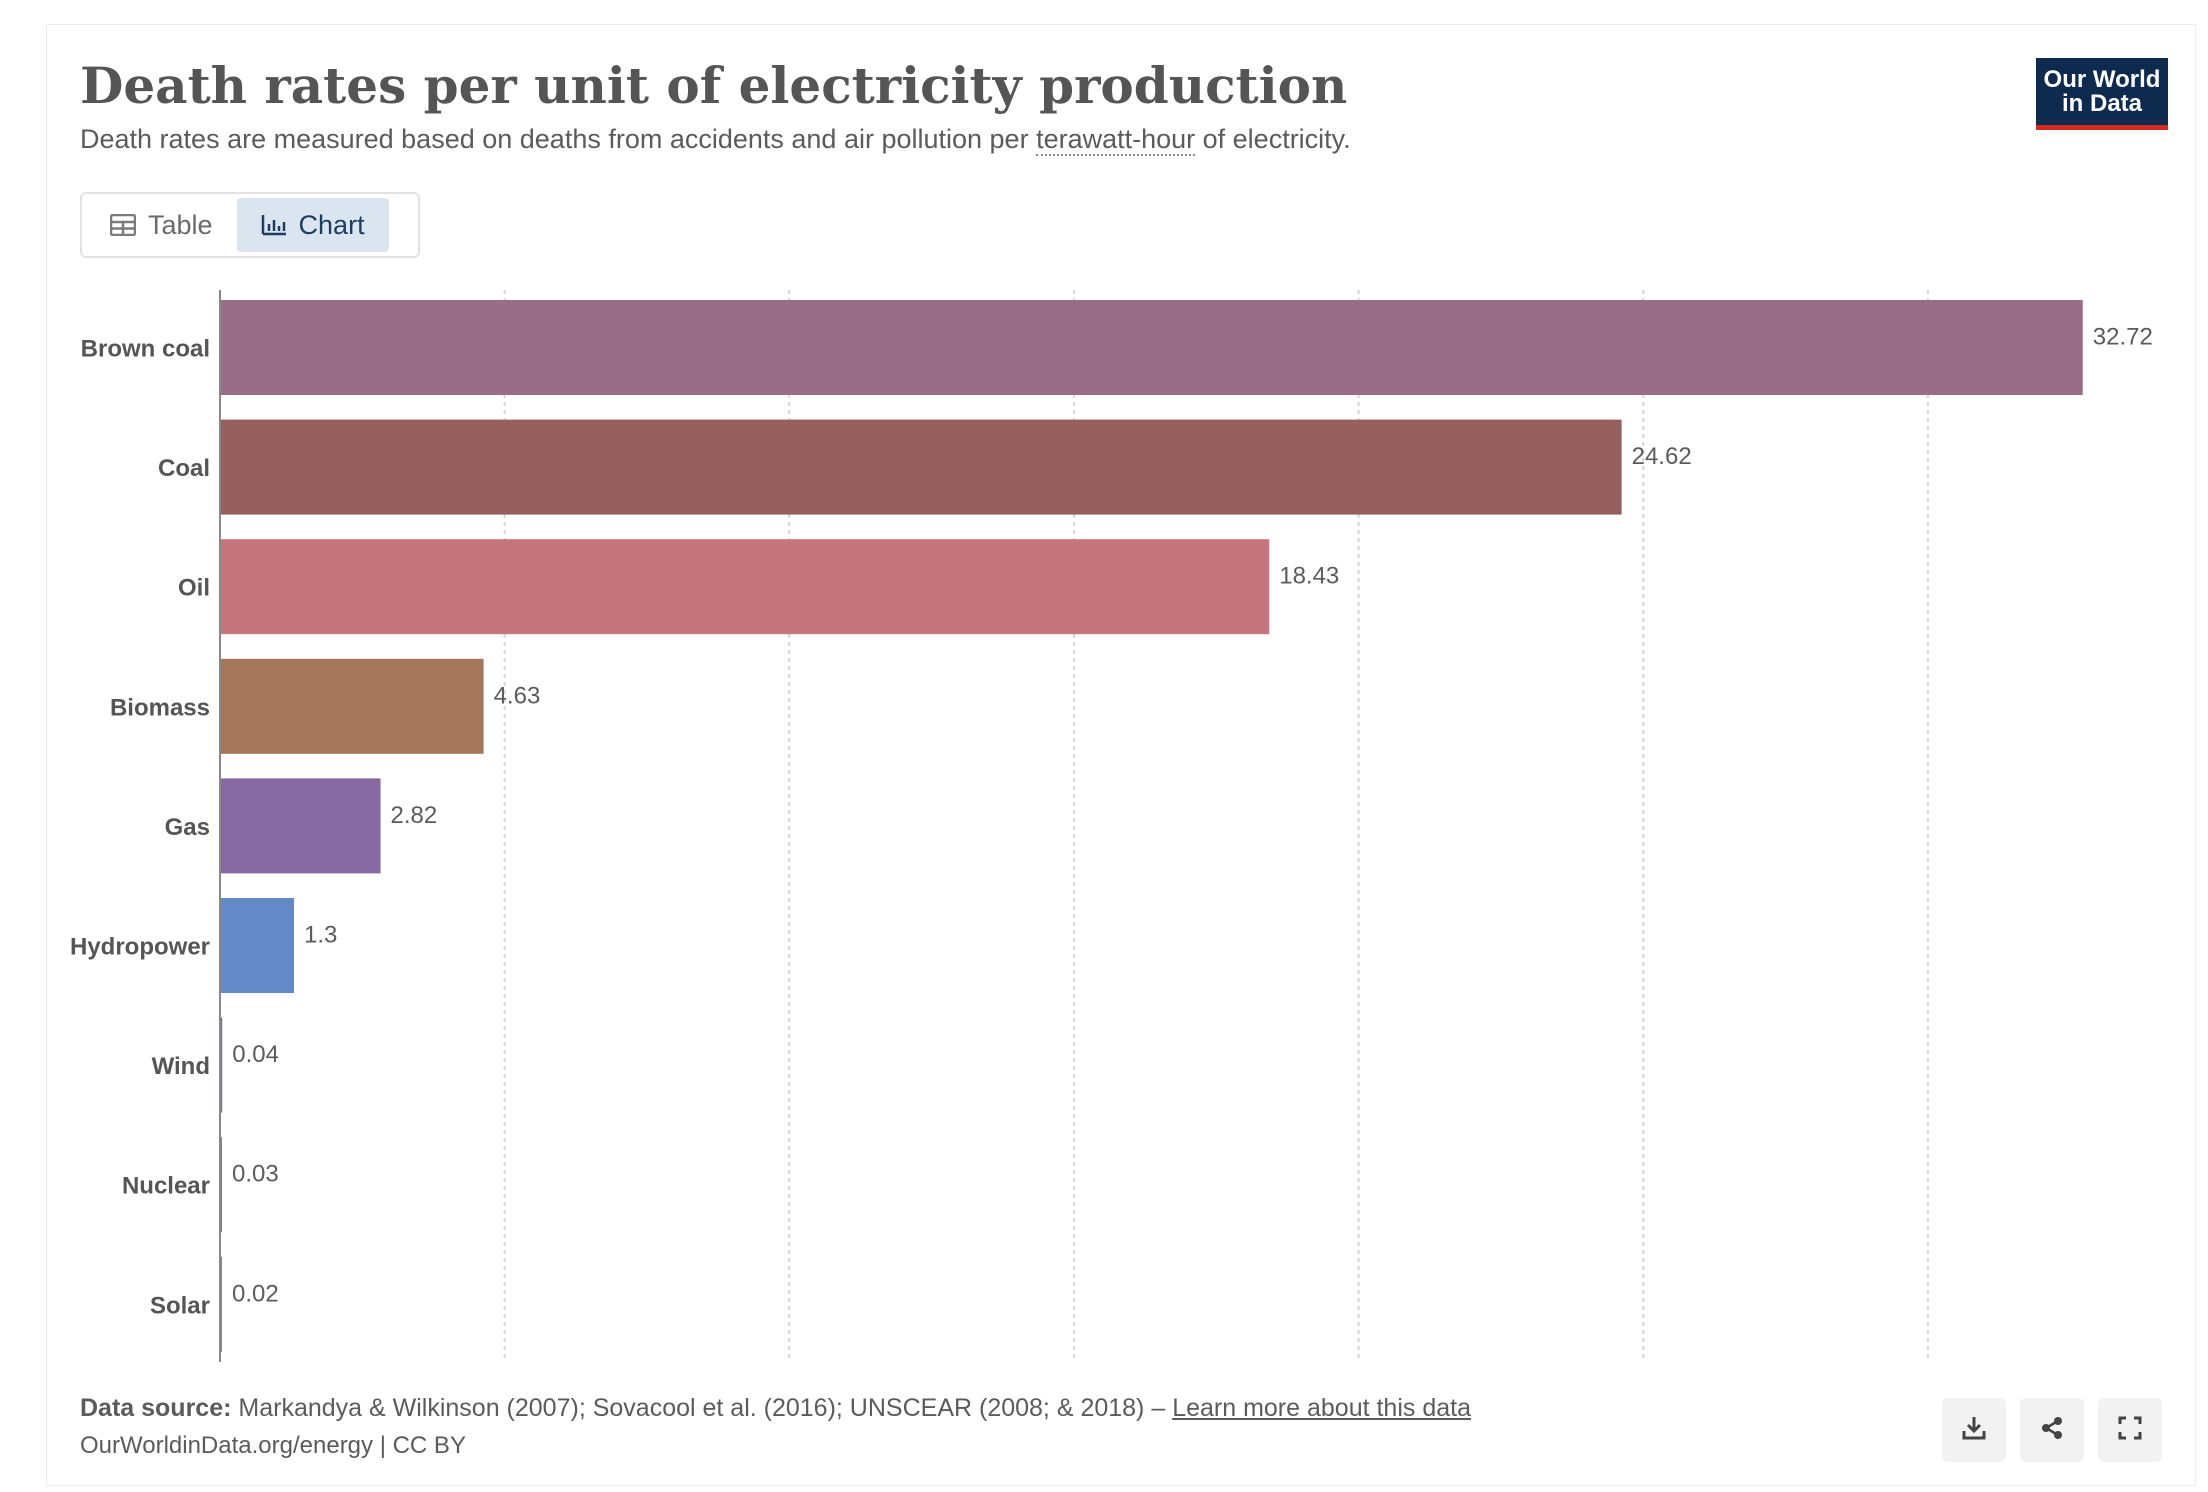  Describe the element at coordinates (273, 1445) in the screenshot. I see `footer-url: OurWorldinData.org/energy | CC BY` at that location.